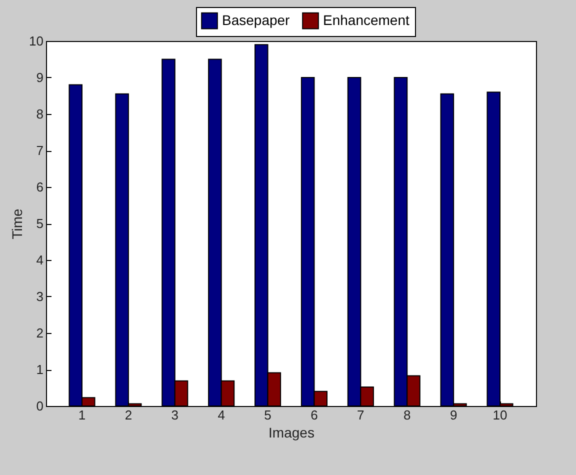  What do you see at coordinates (40, 77) in the screenshot?
I see `y-tick-label: 9` at bounding box center [40, 77].